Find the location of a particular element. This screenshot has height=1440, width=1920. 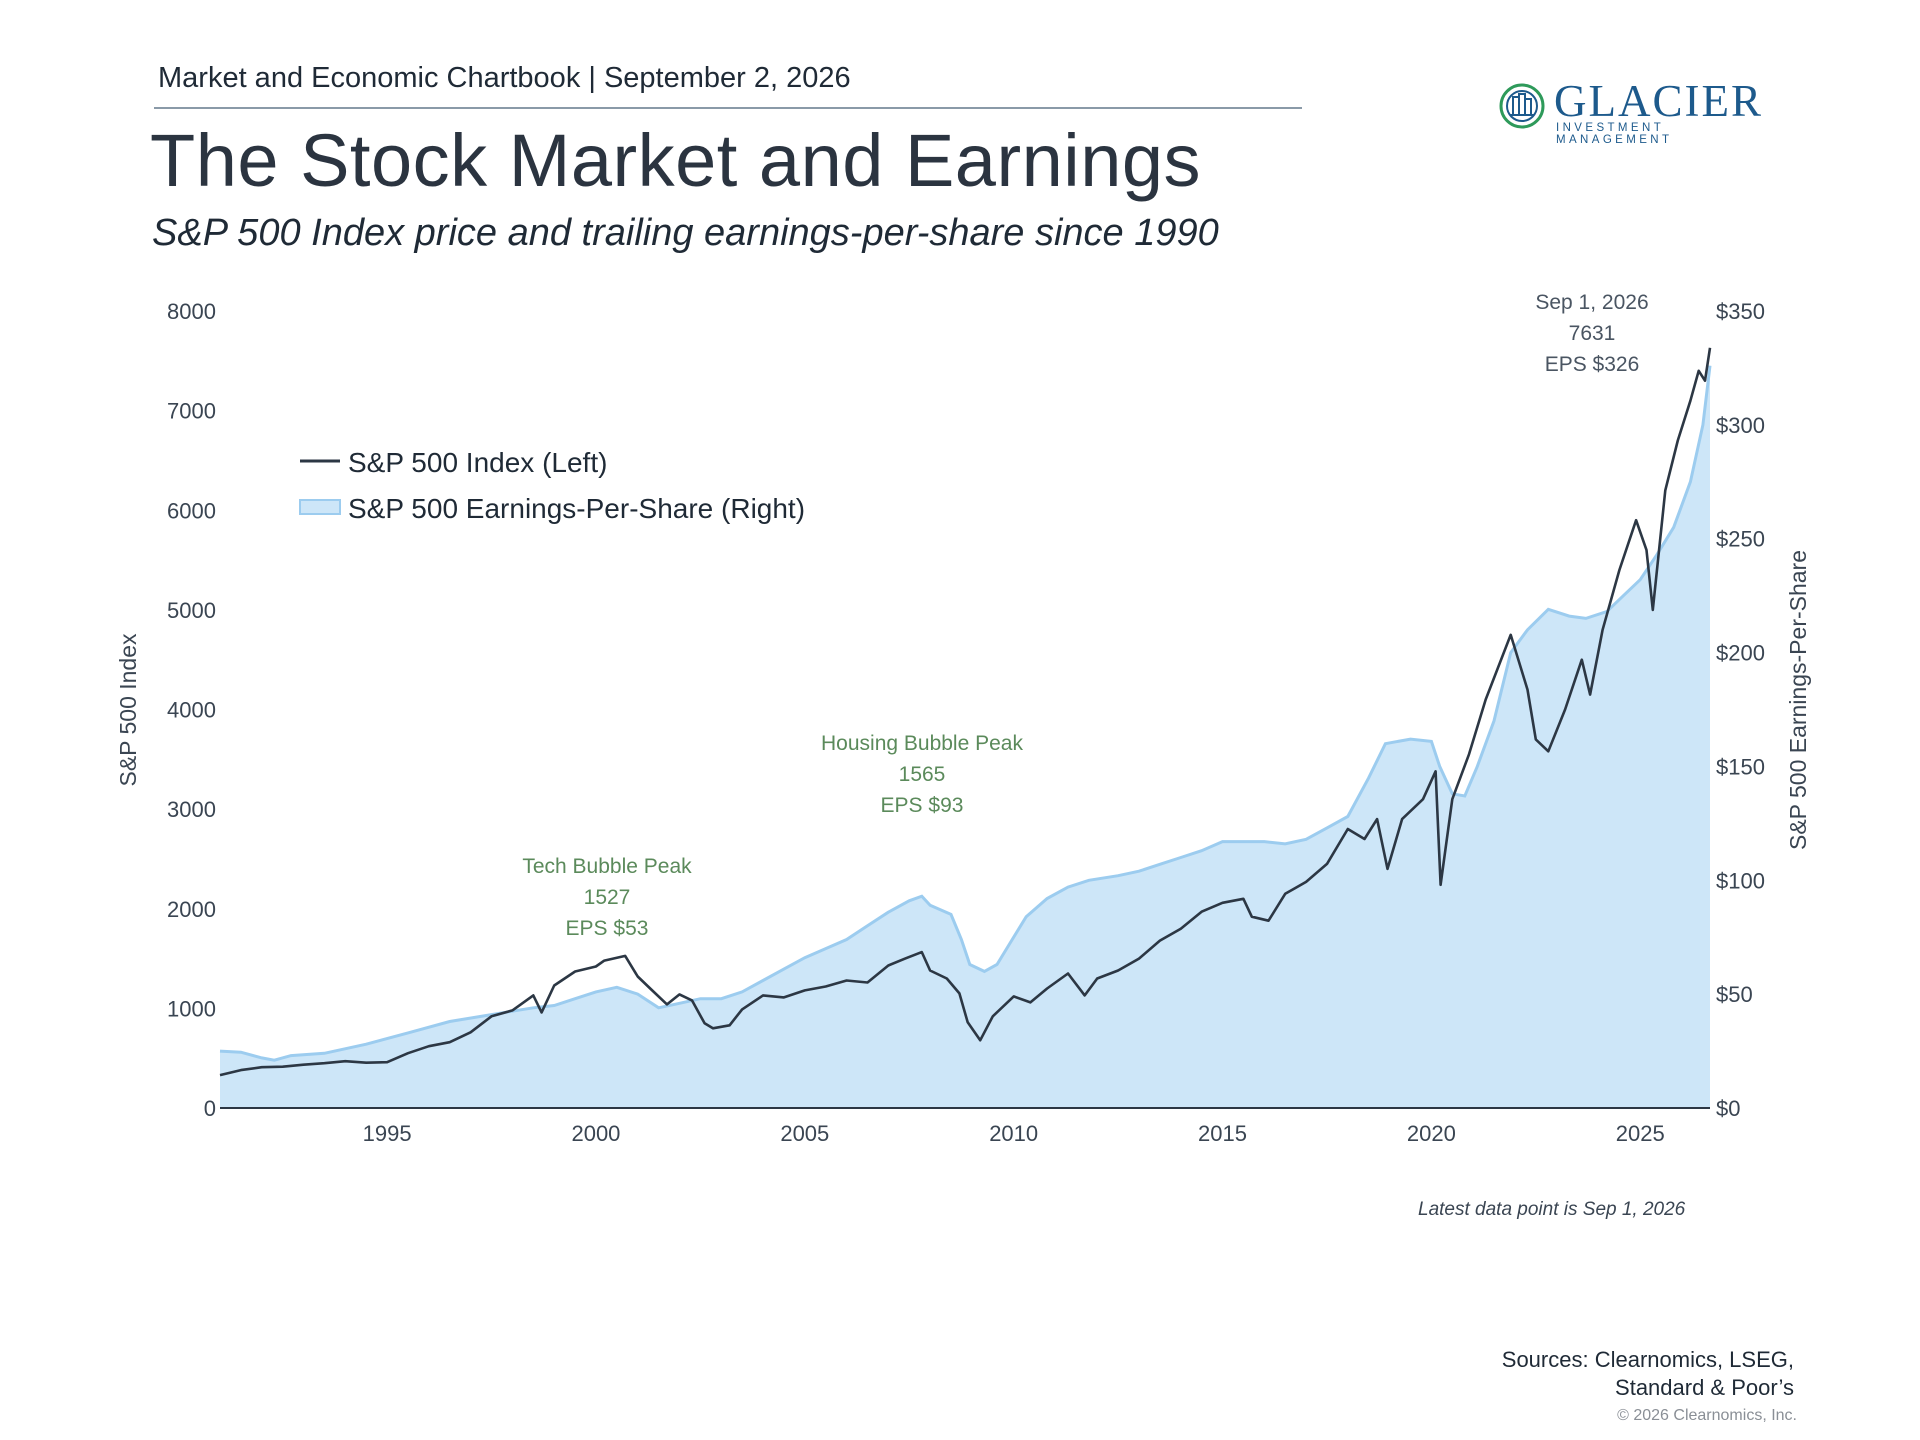

legend-index-label: S&P 500 Index (Left) is located at coordinates (477, 462).